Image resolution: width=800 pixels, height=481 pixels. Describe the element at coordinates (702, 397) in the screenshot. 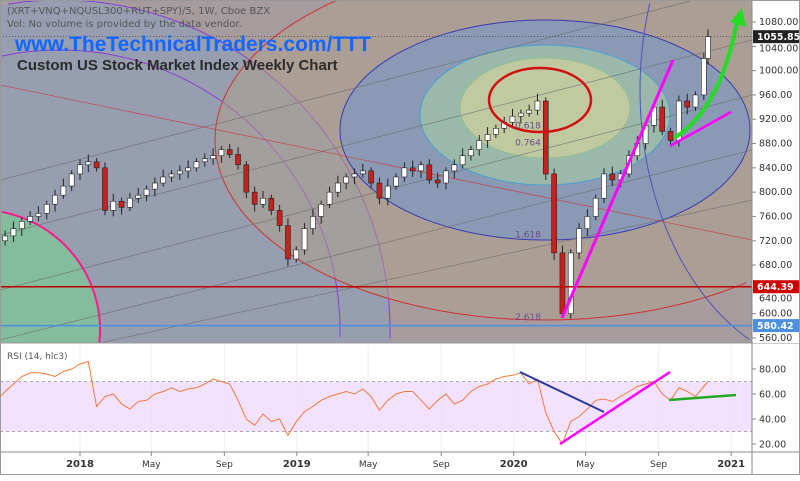

I see `rsi-trendline-green` at that location.